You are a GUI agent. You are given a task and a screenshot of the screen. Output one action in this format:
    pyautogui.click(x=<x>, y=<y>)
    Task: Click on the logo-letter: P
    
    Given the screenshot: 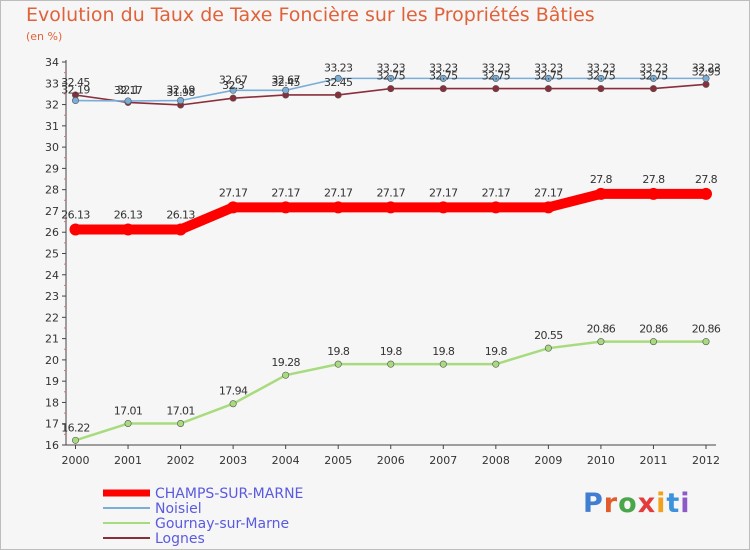 What is the action you would take?
    pyautogui.click(x=593, y=503)
    